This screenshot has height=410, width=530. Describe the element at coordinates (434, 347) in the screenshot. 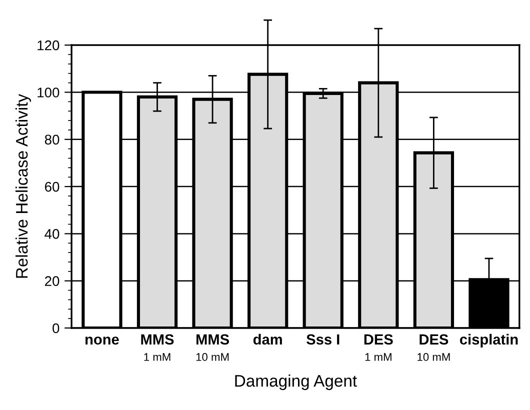

I see `x-tick-label: DES 10 mM` at that location.